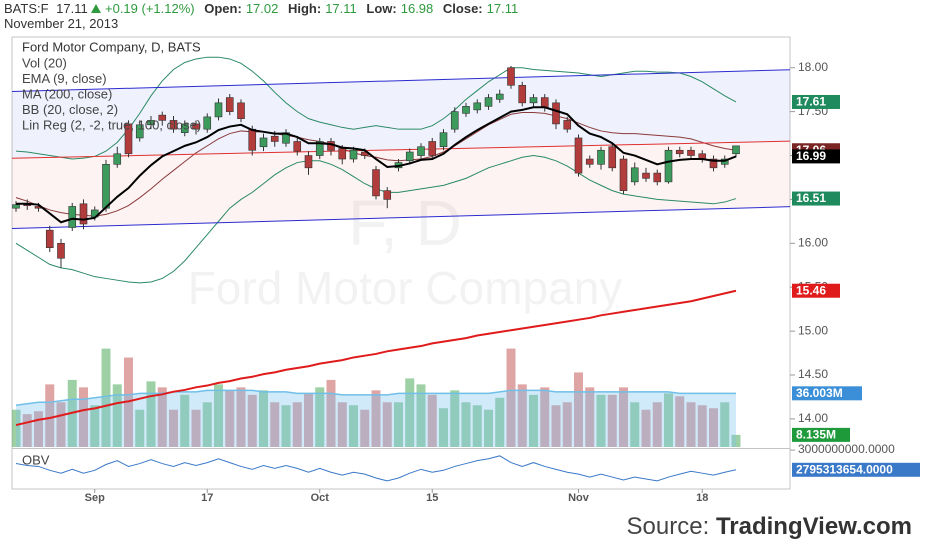 This screenshot has height=550, width=932. What do you see at coordinates (376, 397) in the screenshot?
I see `volume-ma-line` at bounding box center [376, 397].